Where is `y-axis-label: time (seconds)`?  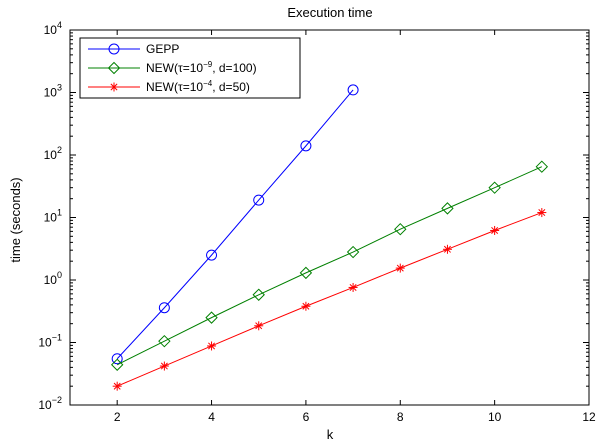
y-axis-label: time (seconds) is located at coordinates (15, 219).